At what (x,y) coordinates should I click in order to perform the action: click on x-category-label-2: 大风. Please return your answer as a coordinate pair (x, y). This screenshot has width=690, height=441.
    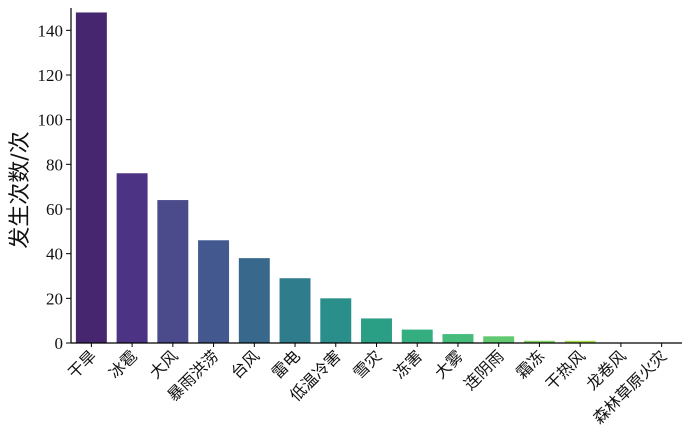
    Looking at the image, I should click on (164, 364).